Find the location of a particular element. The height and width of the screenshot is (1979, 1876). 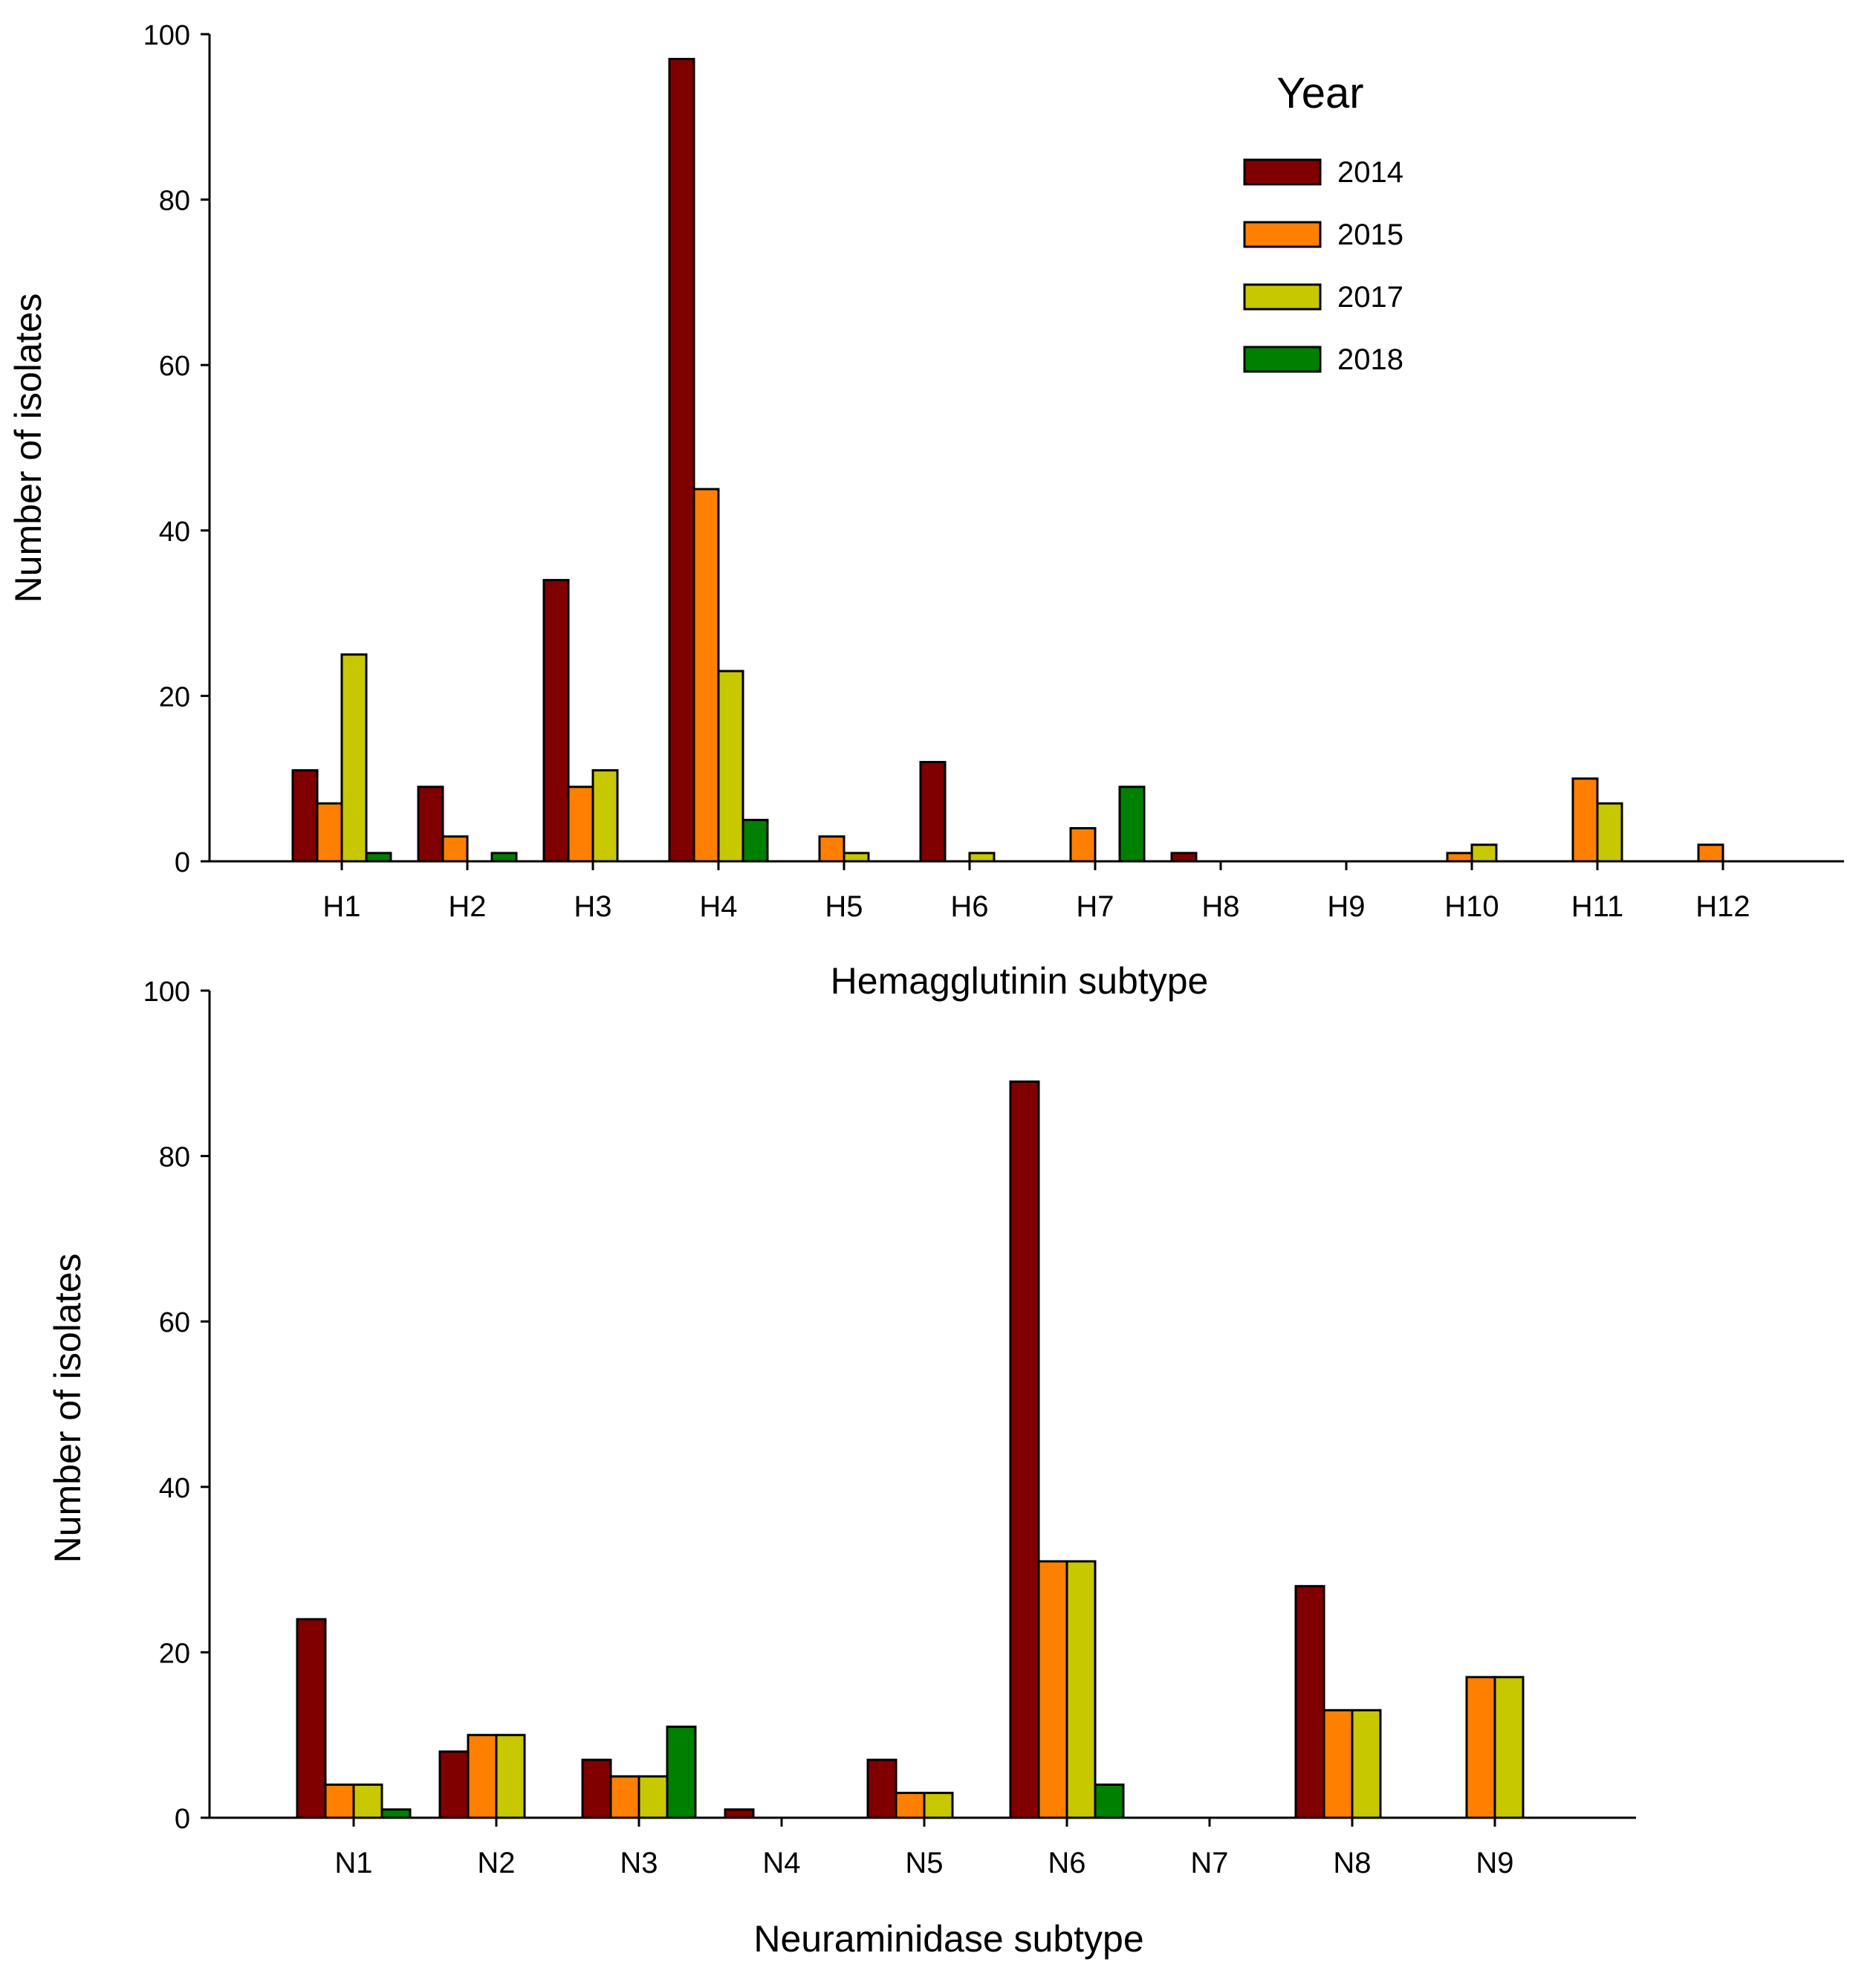

bar-2017-N3 is located at coordinates (653, 1797).